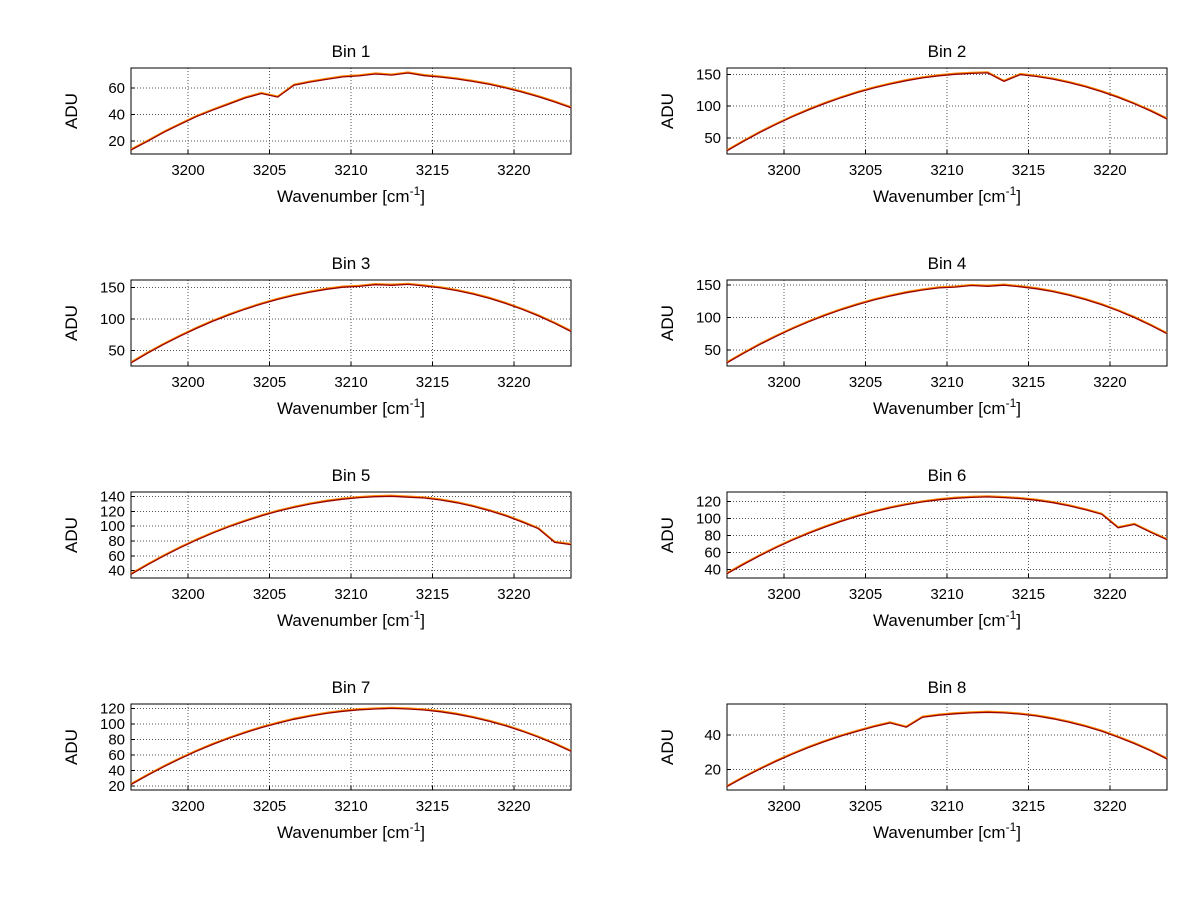 The height and width of the screenshot is (901, 1200). I want to click on plot-title: Bin 5, so click(351, 475).